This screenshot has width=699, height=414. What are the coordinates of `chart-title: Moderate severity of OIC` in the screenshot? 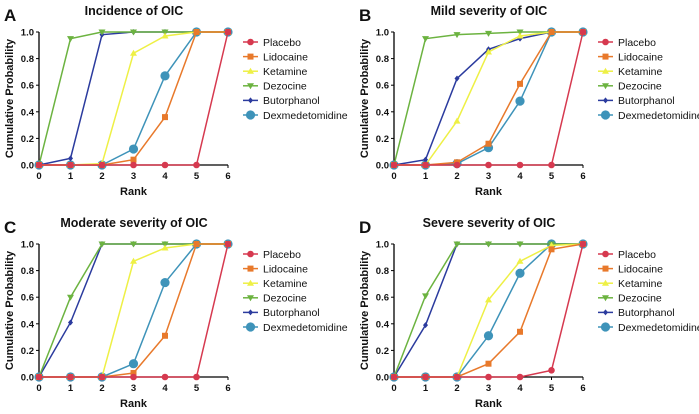 It's located at (133, 223).